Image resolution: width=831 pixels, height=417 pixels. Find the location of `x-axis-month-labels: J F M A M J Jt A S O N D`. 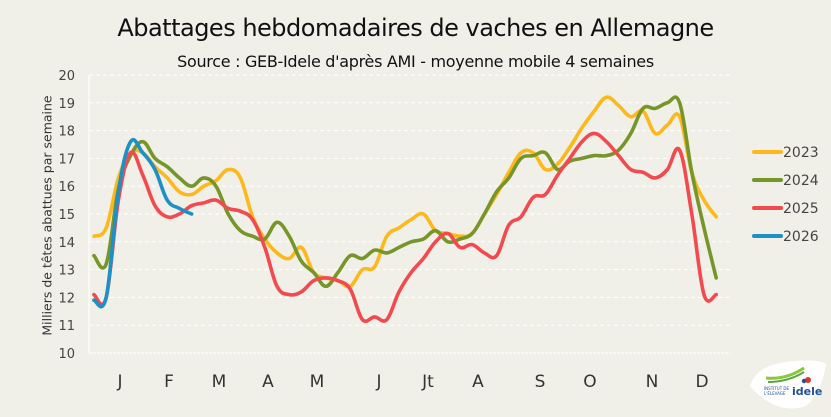

x-axis-month-labels: J F M A M J Jt A S O N D is located at coordinates (412, 382).